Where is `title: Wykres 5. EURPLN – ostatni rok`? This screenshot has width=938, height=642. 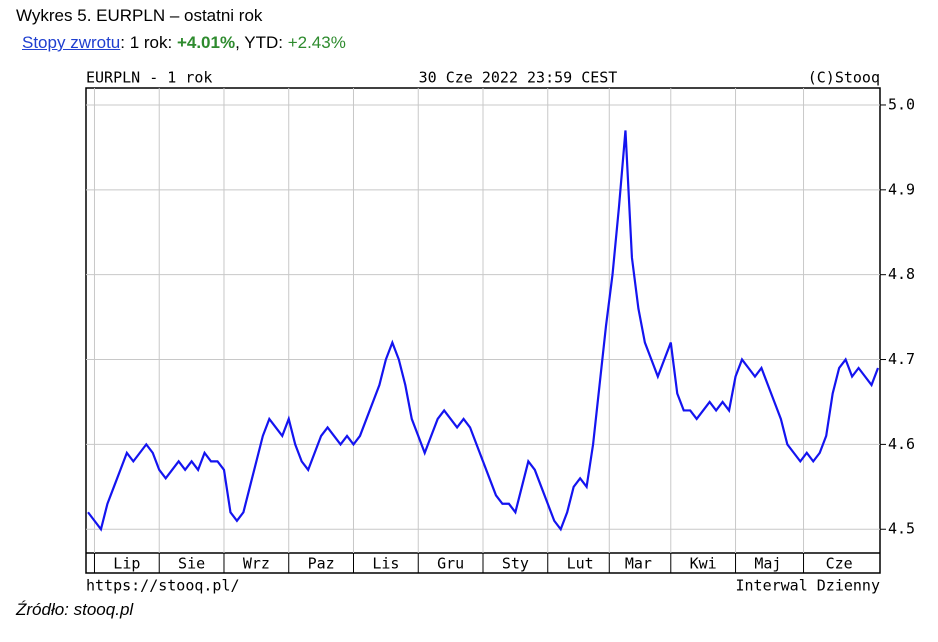
title: Wykres 5. EURPLN – ostatni rok is located at coordinates (139, 15).